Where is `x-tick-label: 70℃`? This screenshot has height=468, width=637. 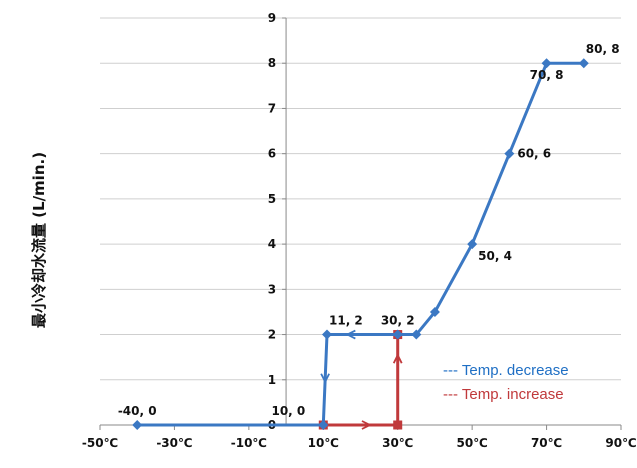 x-tick-label: 70℃ is located at coordinates (546, 443).